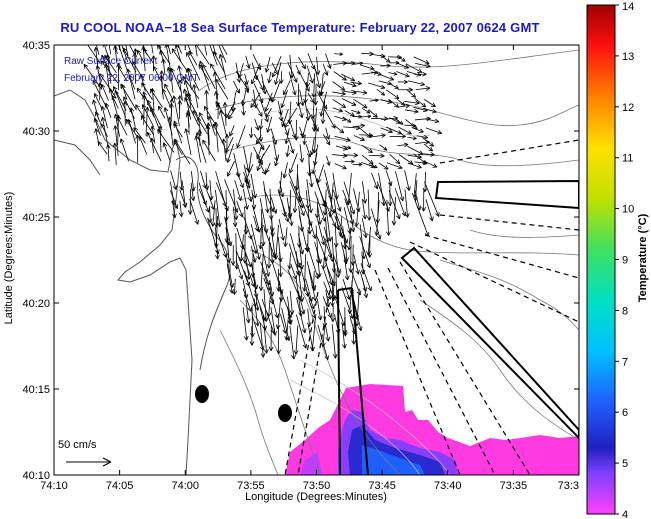 This screenshot has height=519, width=651. What do you see at coordinates (89, 462) in the screenshot?
I see `scale-arrow` at bounding box center [89, 462].